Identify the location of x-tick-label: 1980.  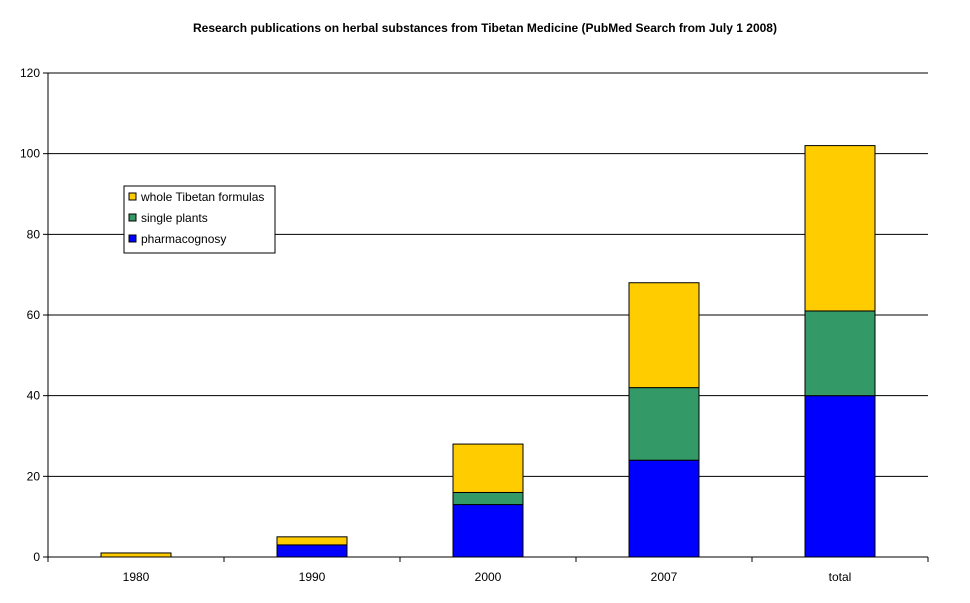
(136, 577).